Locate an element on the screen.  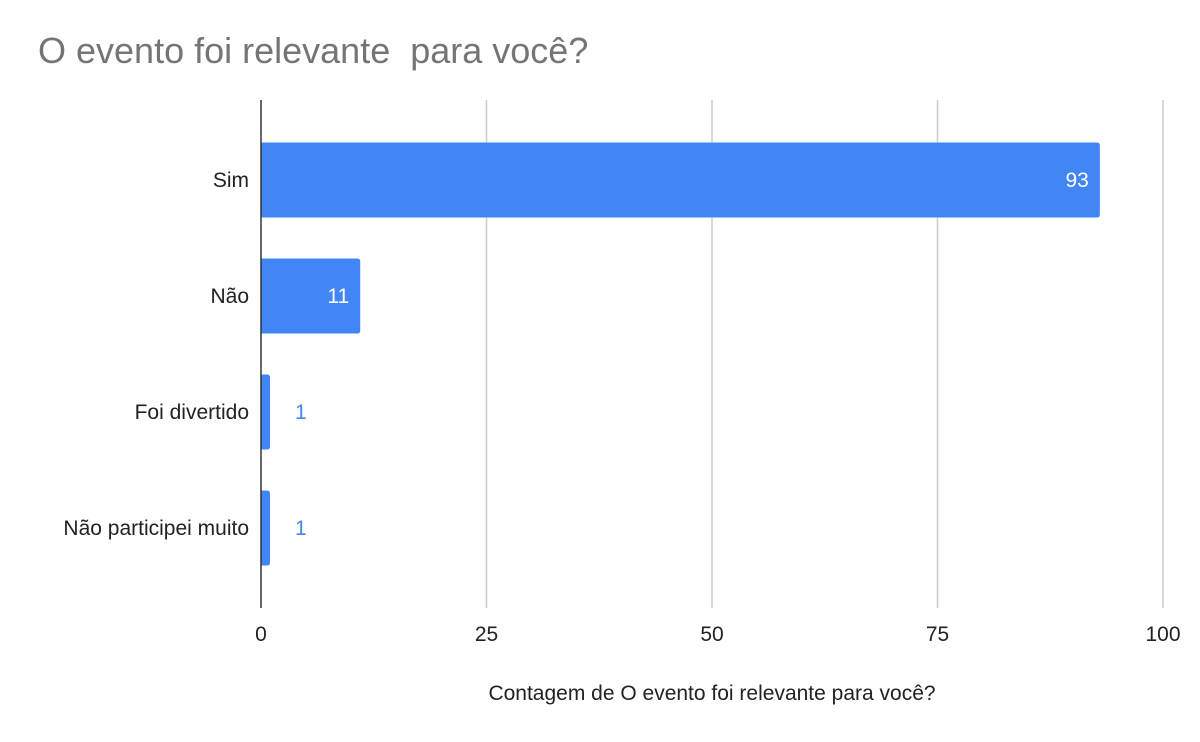
category-label: Não is located at coordinates (229, 296).